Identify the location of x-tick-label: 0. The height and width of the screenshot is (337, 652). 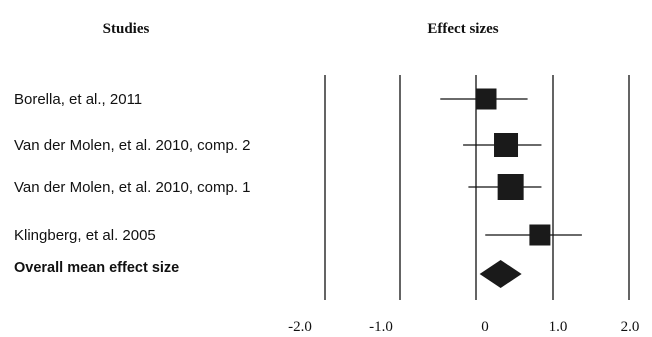
(485, 327).